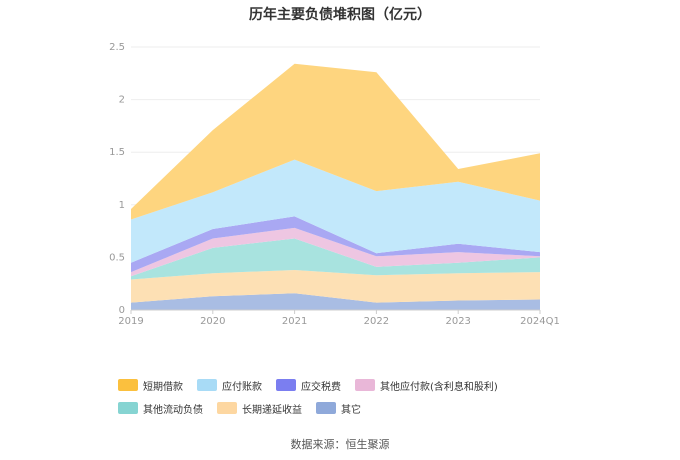 The height and width of the screenshot is (460, 680). I want to click on x-tick-label: 2020, so click(212, 321).